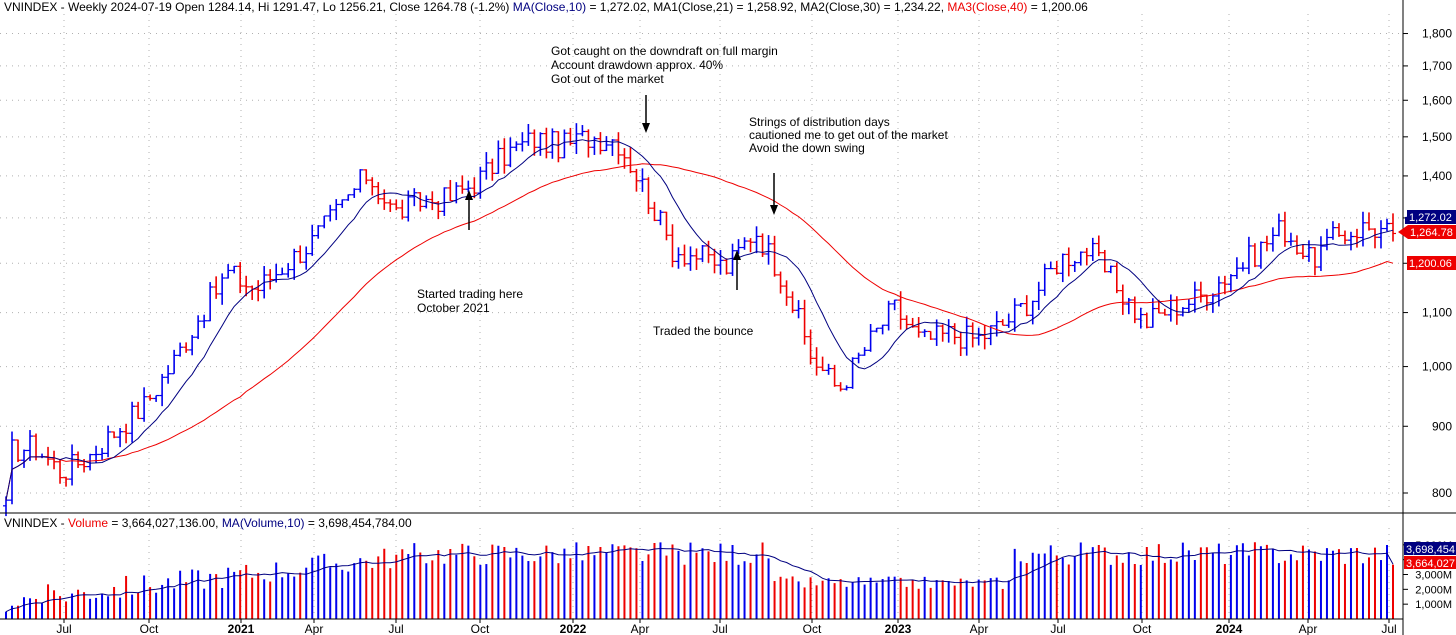 The image size is (1456, 635). I want to click on svg-text: 1,200.06, so click(1430, 264).